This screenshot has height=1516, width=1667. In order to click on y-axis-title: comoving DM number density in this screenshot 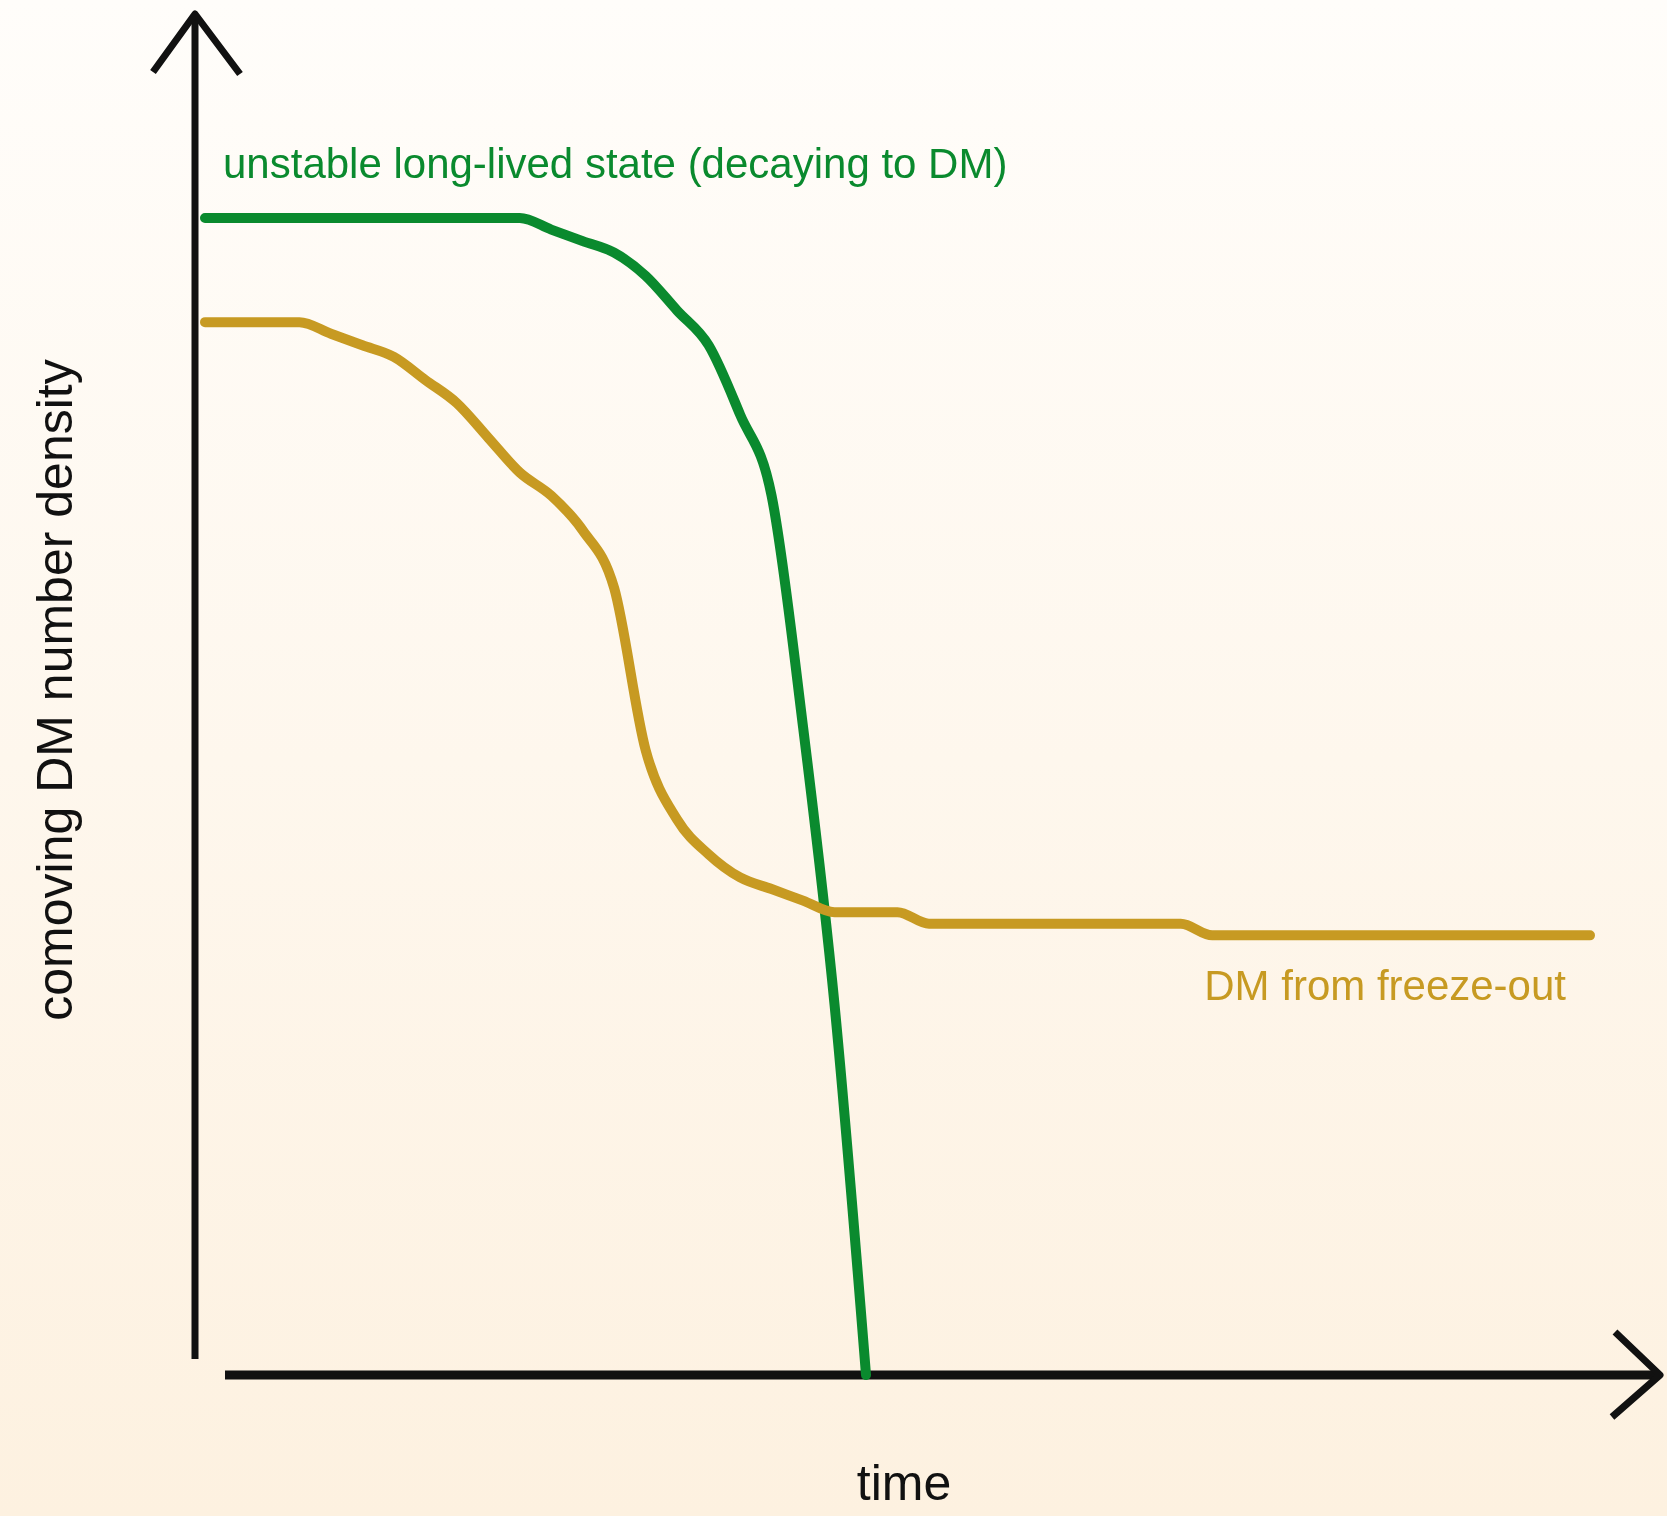, I will do `click(55, 690)`.